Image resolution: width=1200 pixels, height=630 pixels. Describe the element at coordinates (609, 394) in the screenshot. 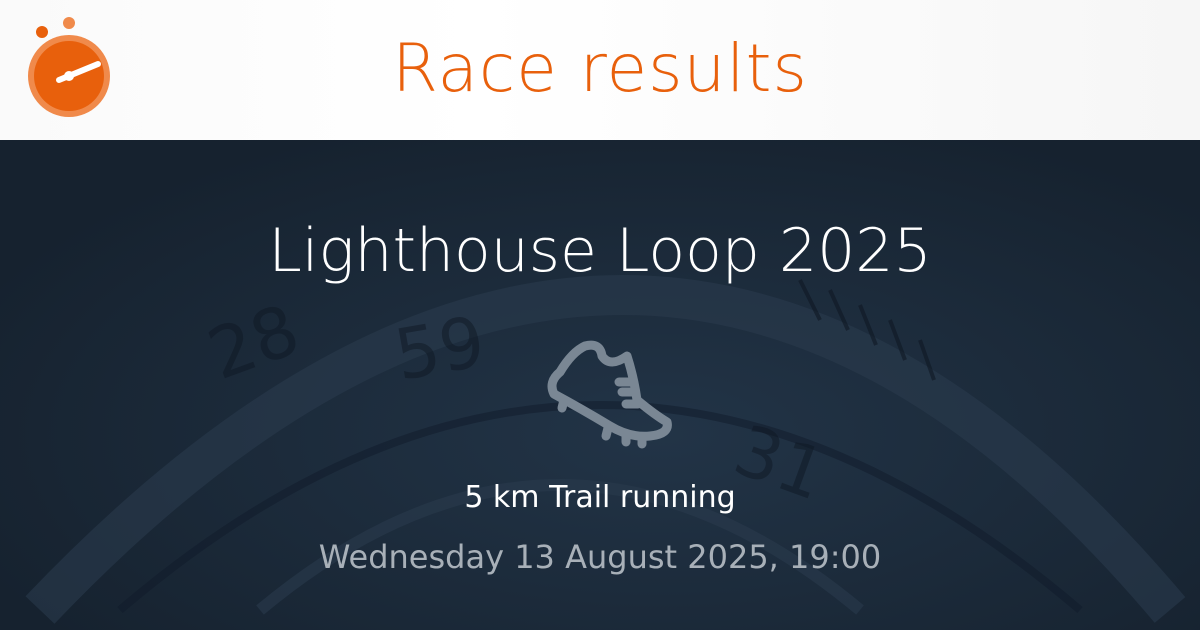

I see `running-shoe-icon` at that location.